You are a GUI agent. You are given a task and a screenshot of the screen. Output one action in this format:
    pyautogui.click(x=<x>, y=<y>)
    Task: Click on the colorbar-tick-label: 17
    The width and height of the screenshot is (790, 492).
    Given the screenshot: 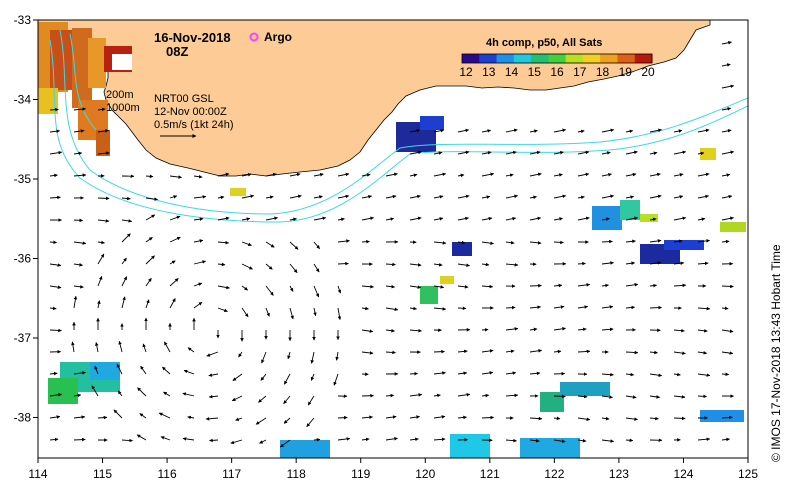 What is the action you would take?
    pyautogui.click(x=580, y=72)
    